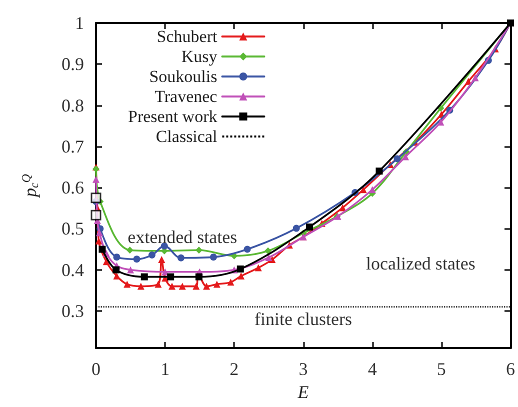 This screenshot has height=407, width=518. I want to click on x-tick-label: 4, so click(372, 369).